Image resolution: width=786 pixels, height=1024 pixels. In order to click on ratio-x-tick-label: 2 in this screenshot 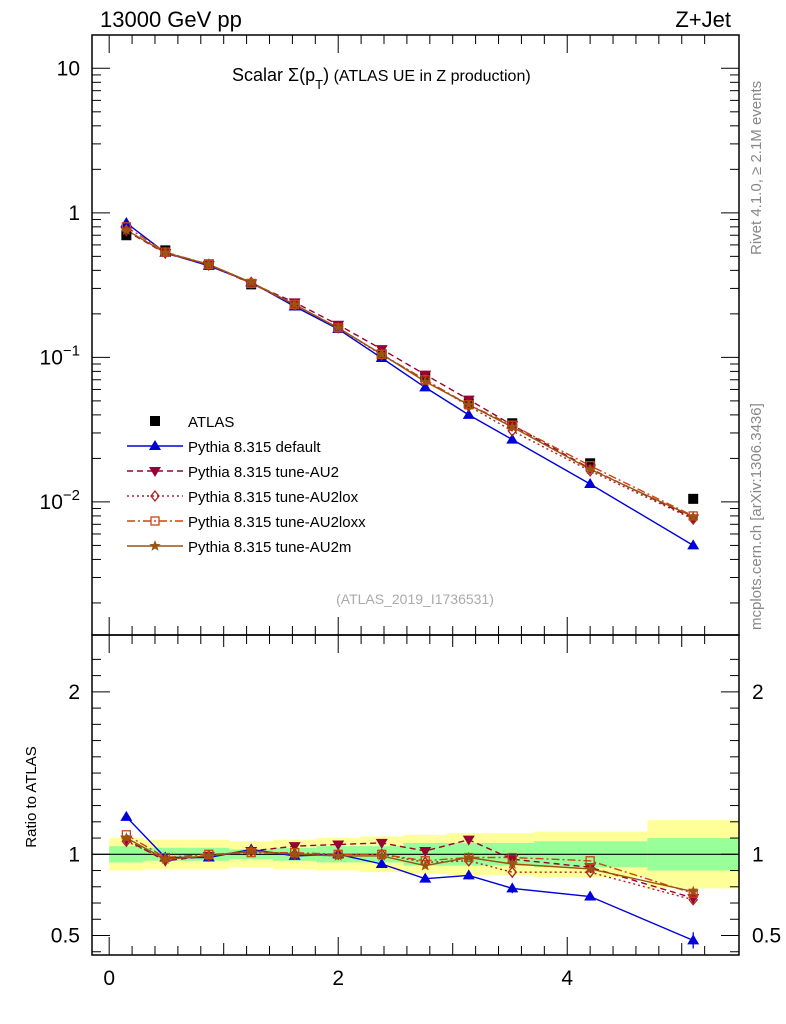, I will do `click(338, 978)`.